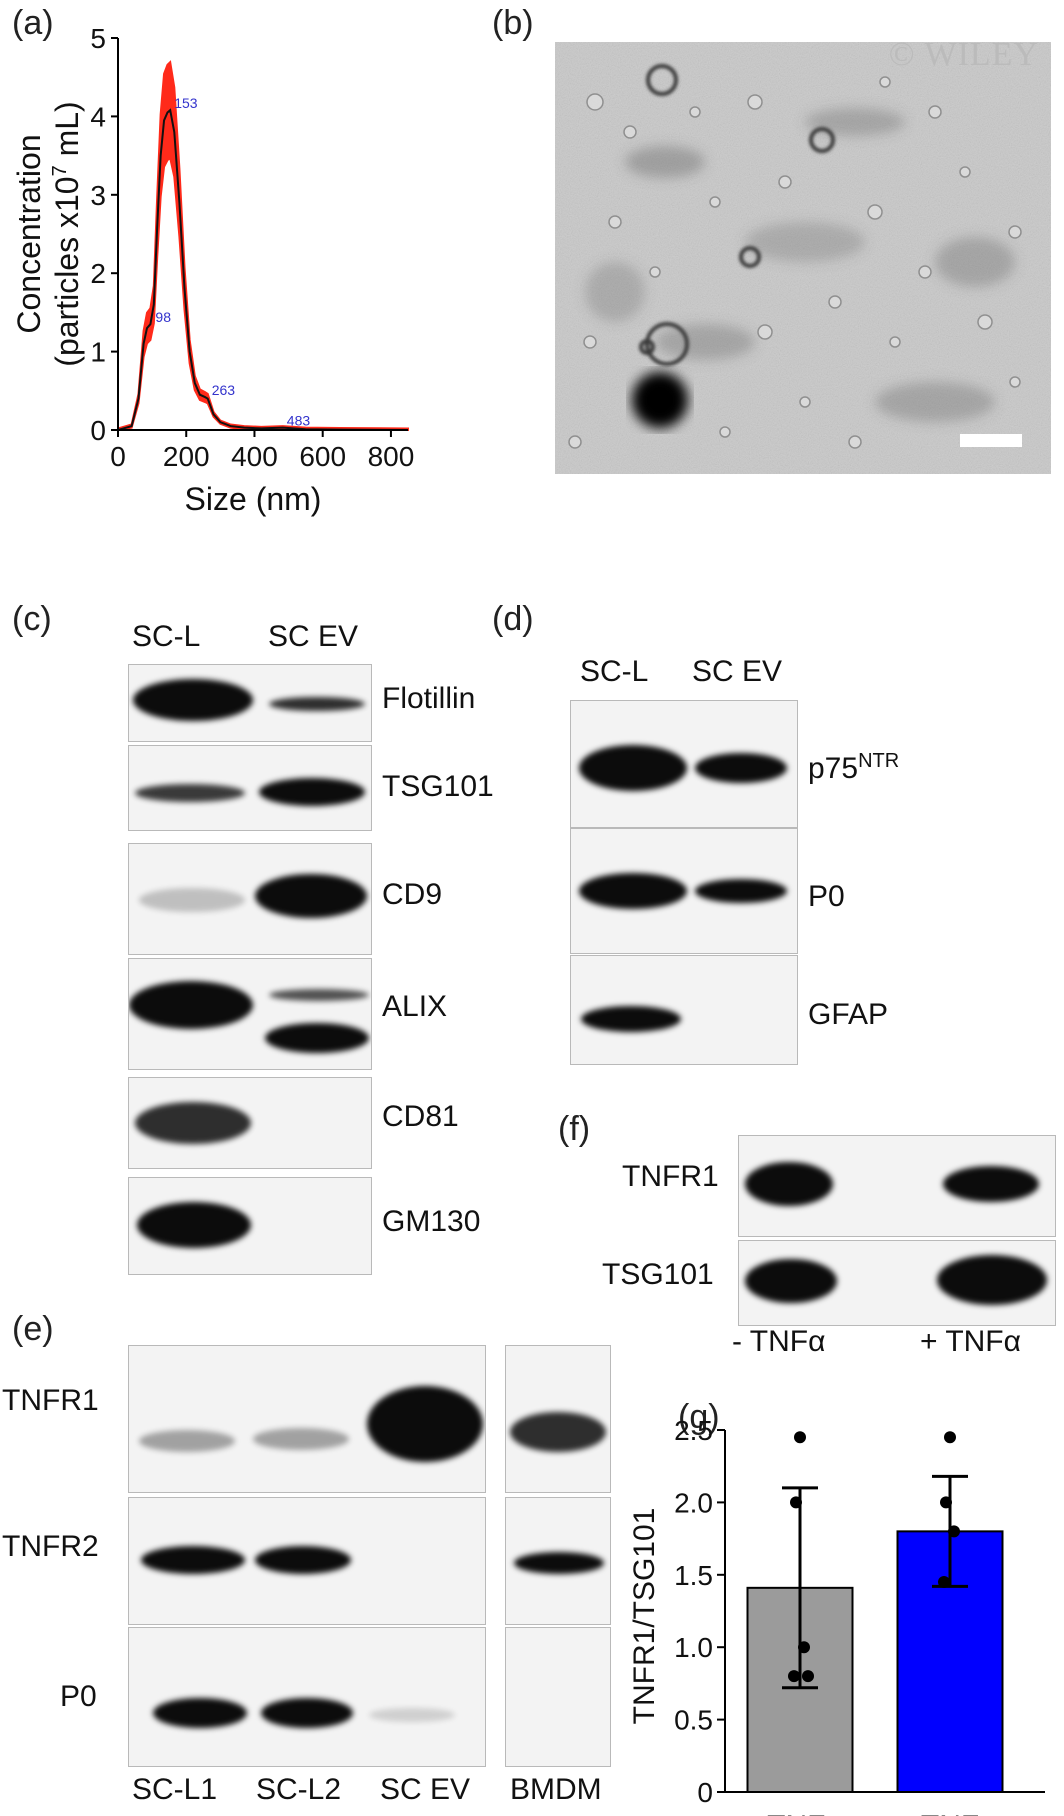 The width and height of the screenshot is (1064, 1816). I want to click on panel-label-b: (b), so click(513, 23).